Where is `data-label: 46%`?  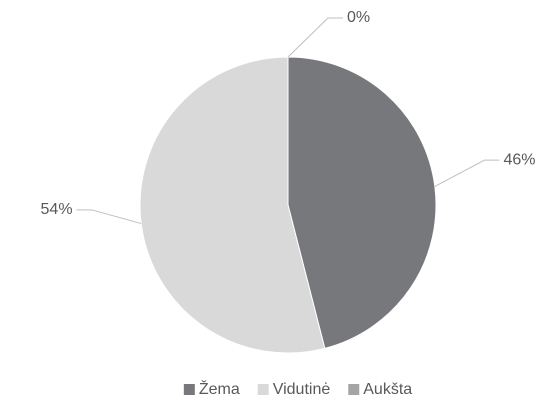 data-label: 46% is located at coordinates (519, 159).